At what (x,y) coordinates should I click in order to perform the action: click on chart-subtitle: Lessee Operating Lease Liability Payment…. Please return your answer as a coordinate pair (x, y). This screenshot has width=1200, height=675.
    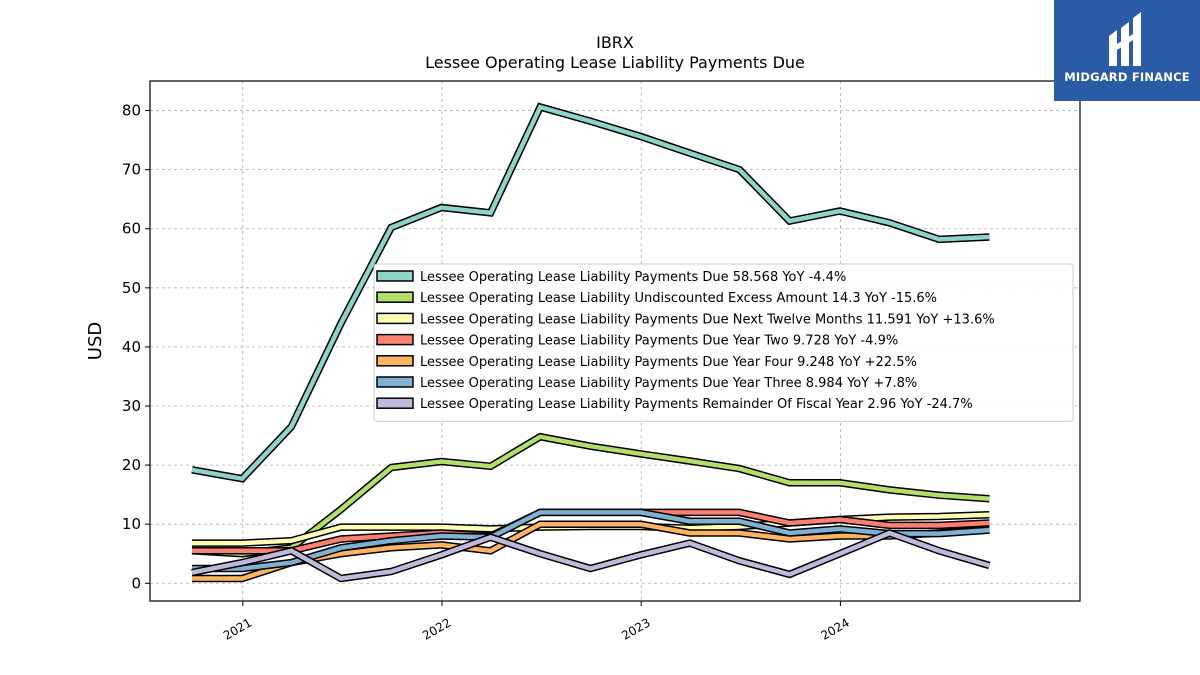
    Looking at the image, I should click on (615, 62).